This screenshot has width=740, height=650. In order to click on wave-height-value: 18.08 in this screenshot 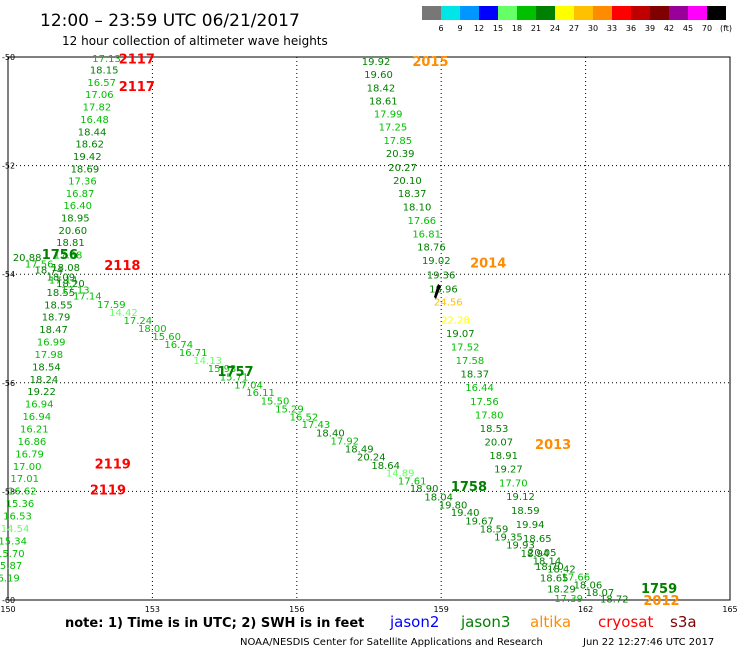, I will do `click(65, 268)`.